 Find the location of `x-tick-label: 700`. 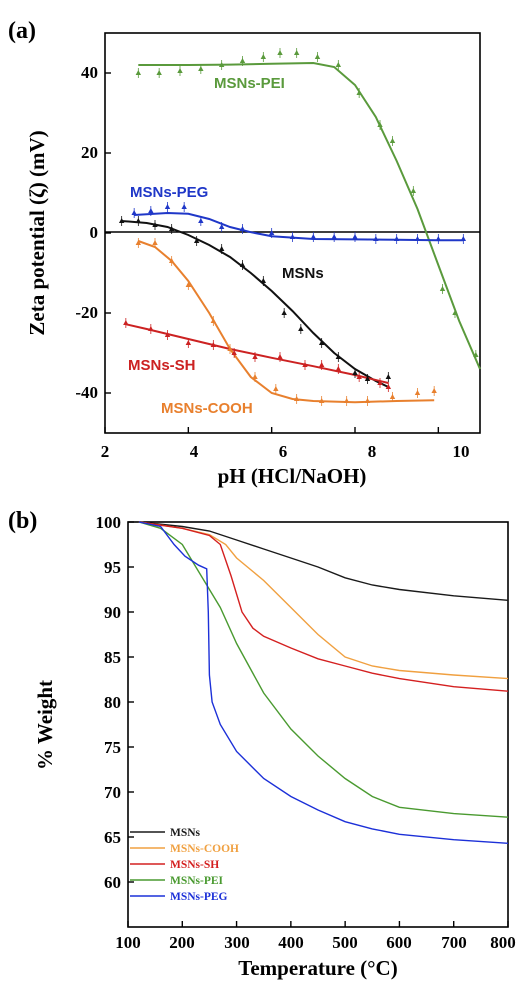

x-tick-label: 700 is located at coordinates (454, 942).